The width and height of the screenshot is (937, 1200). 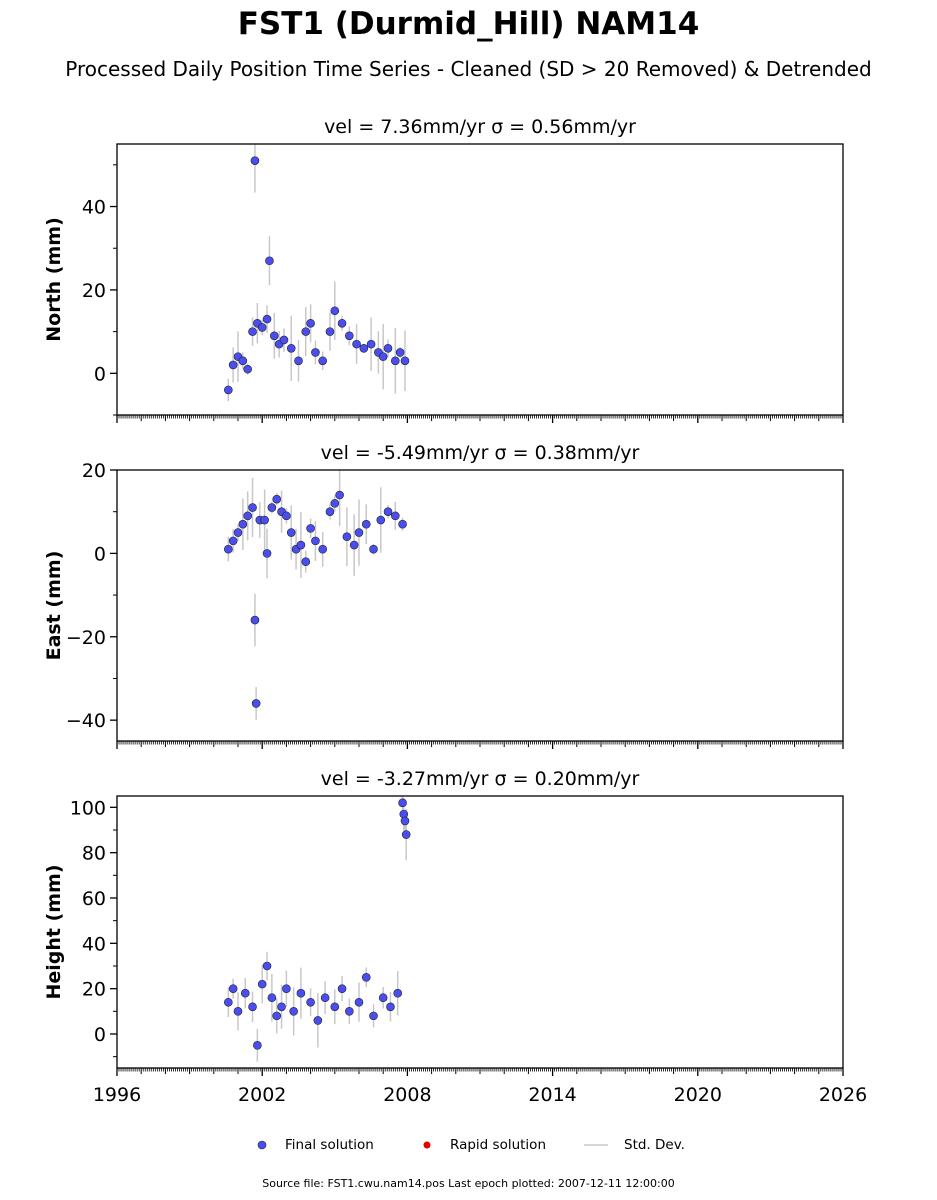 What do you see at coordinates (498, 1145) in the screenshot?
I see `legend-label-rapid: Rapid solution` at bounding box center [498, 1145].